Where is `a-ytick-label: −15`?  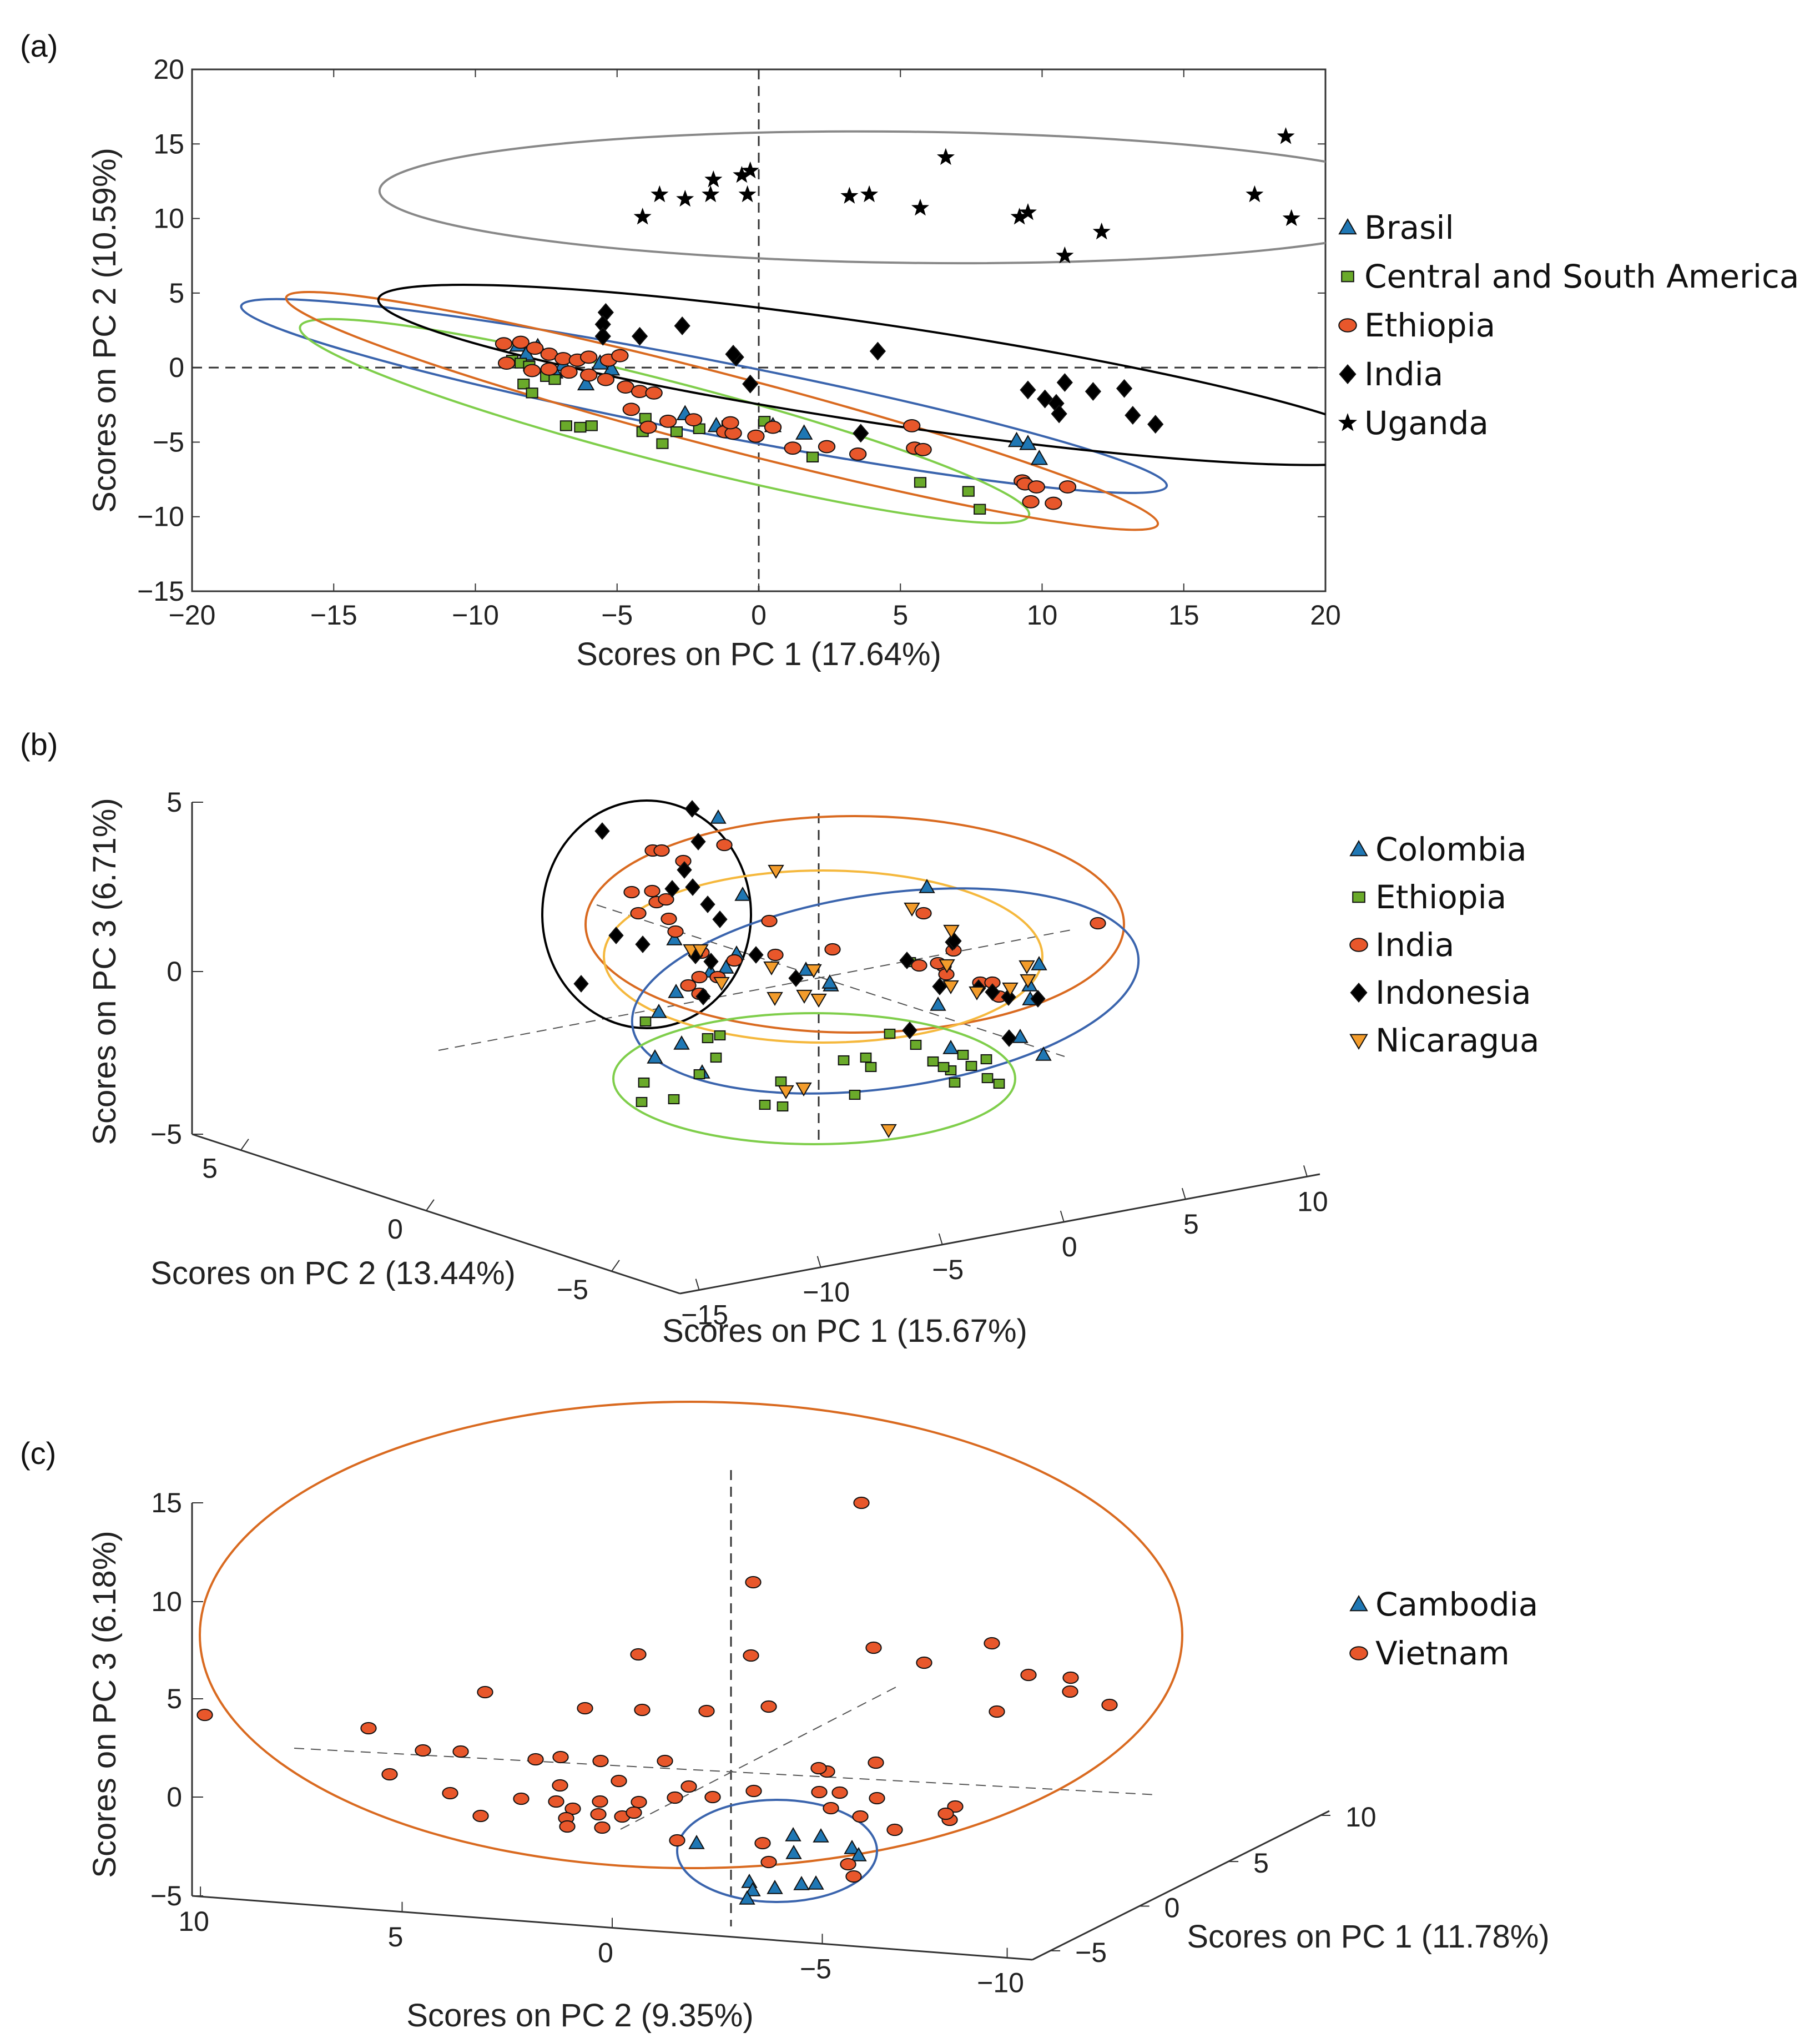 a-ytick-label: −15 is located at coordinates (160, 592).